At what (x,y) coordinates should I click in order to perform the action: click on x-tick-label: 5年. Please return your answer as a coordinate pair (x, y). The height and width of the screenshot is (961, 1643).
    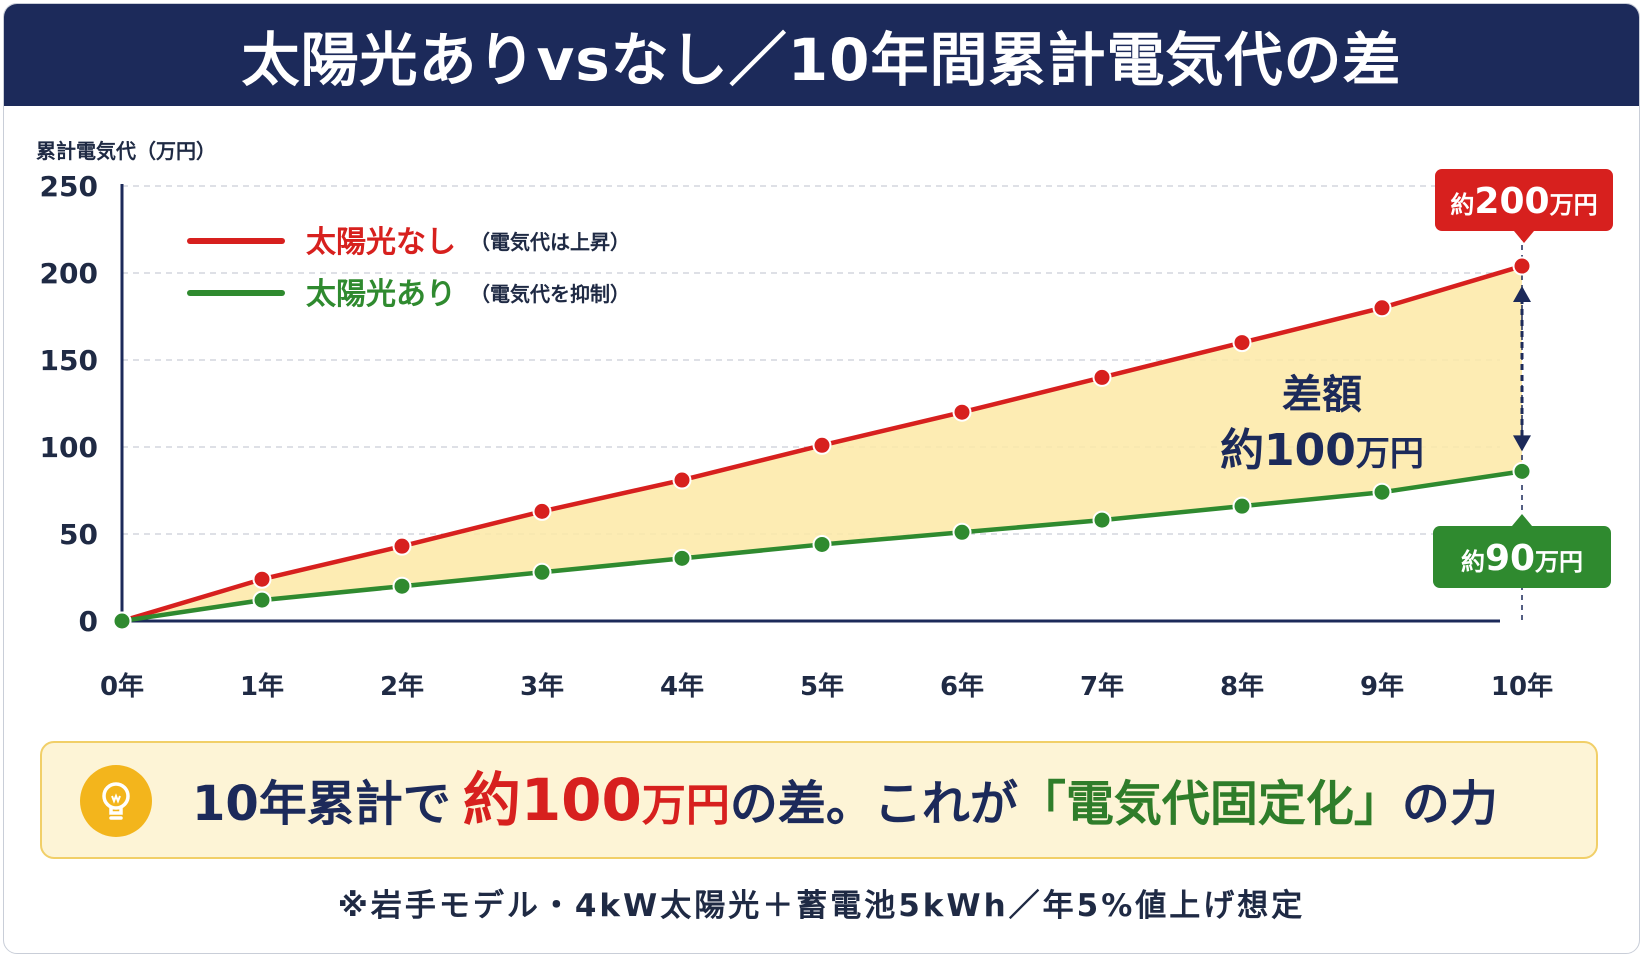
    Looking at the image, I should click on (822, 686).